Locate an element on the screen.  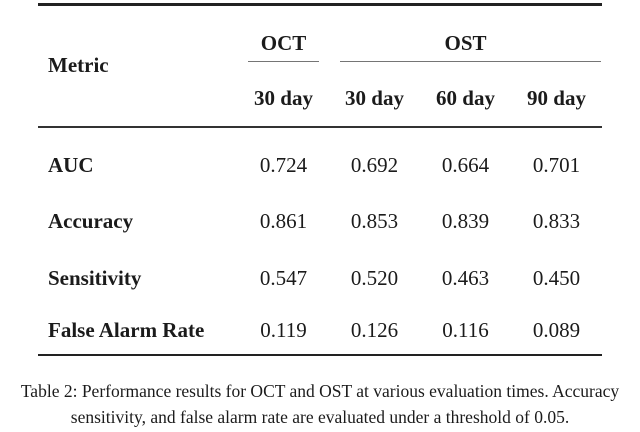
cell-accuracy-oct-30: 0.861 is located at coordinates (283, 220).